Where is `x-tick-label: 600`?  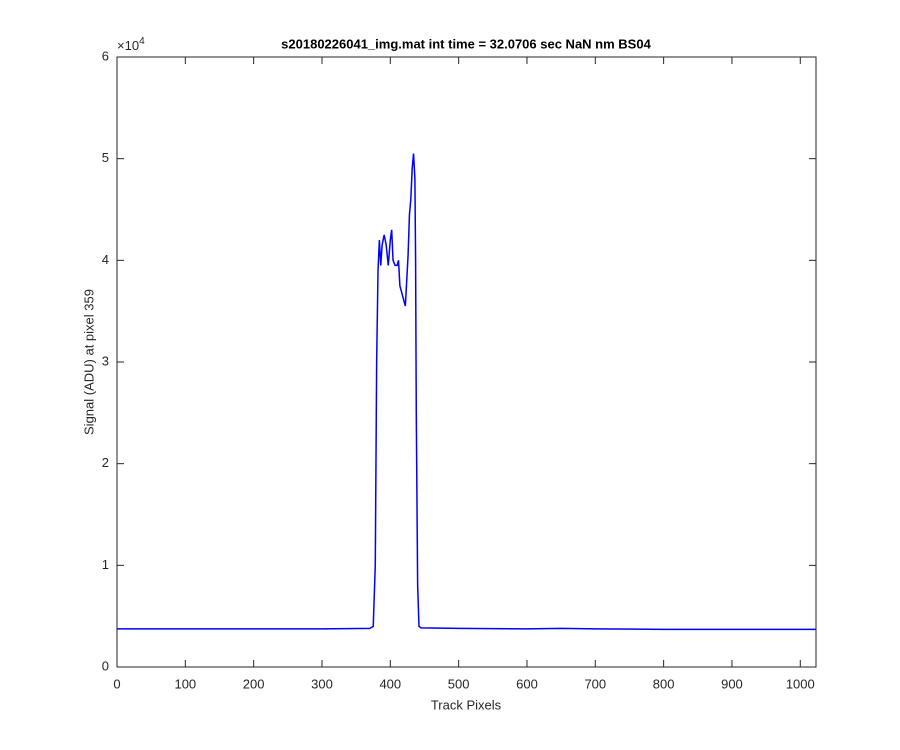 x-tick-label: 600 is located at coordinates (527, 683).